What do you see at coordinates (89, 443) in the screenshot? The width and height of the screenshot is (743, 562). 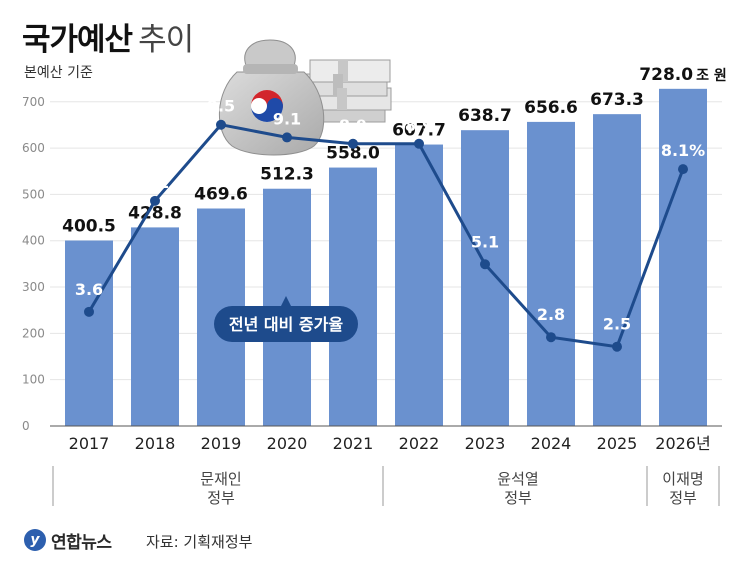 I see `x-tick-label: 2017` at bounding box center [89, 443].